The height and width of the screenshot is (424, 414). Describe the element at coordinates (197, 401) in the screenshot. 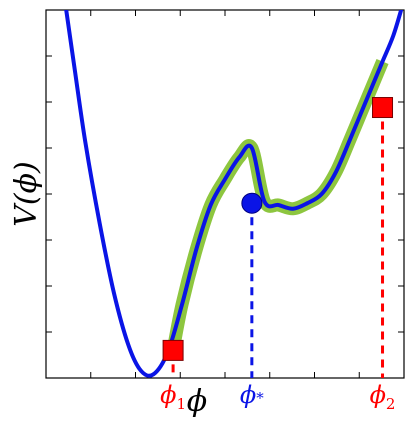

I see `x-axis-label: ϕ` at that location.